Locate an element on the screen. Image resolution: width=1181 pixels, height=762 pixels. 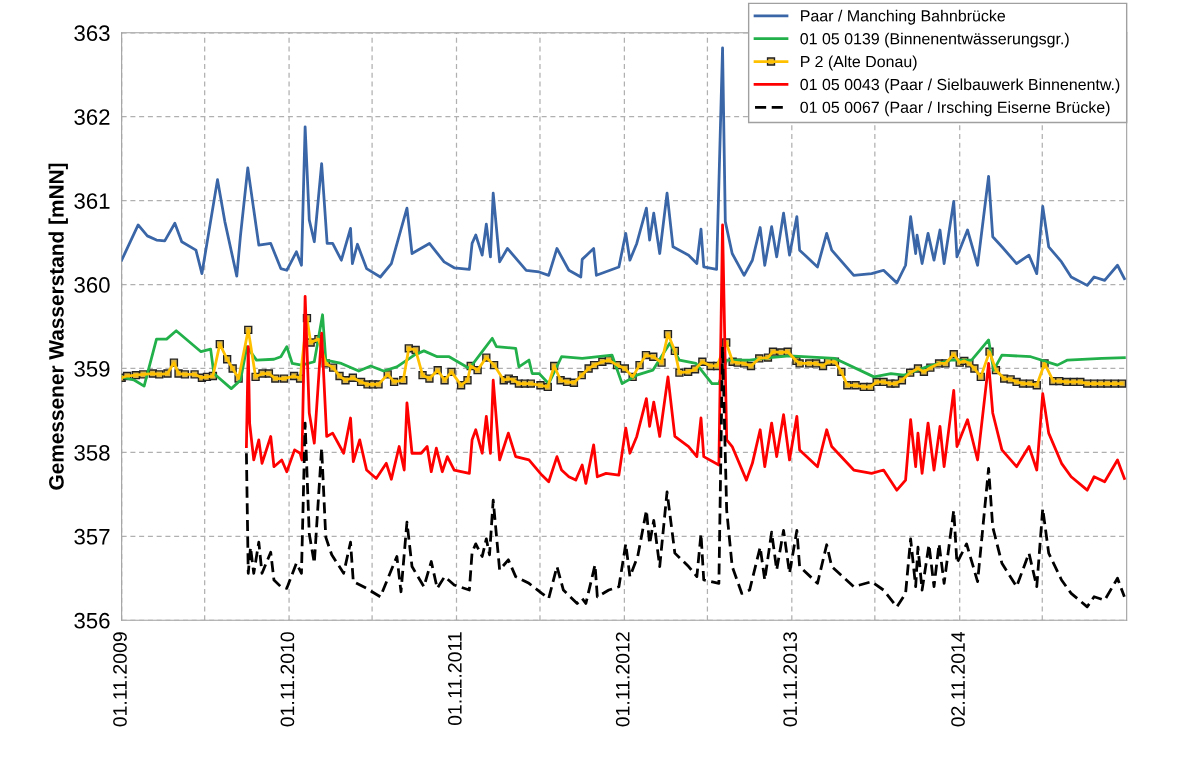
x-tick-label: 01.11.2009 is located at coordinates (120, 679).